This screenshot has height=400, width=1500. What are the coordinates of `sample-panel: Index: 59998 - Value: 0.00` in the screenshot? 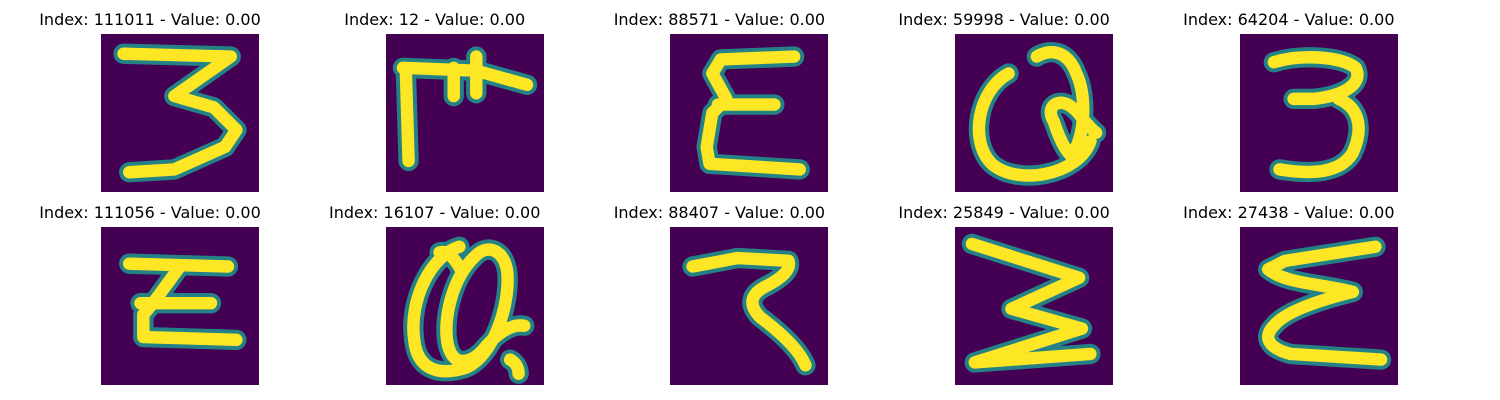 It's located at (1004, 96).